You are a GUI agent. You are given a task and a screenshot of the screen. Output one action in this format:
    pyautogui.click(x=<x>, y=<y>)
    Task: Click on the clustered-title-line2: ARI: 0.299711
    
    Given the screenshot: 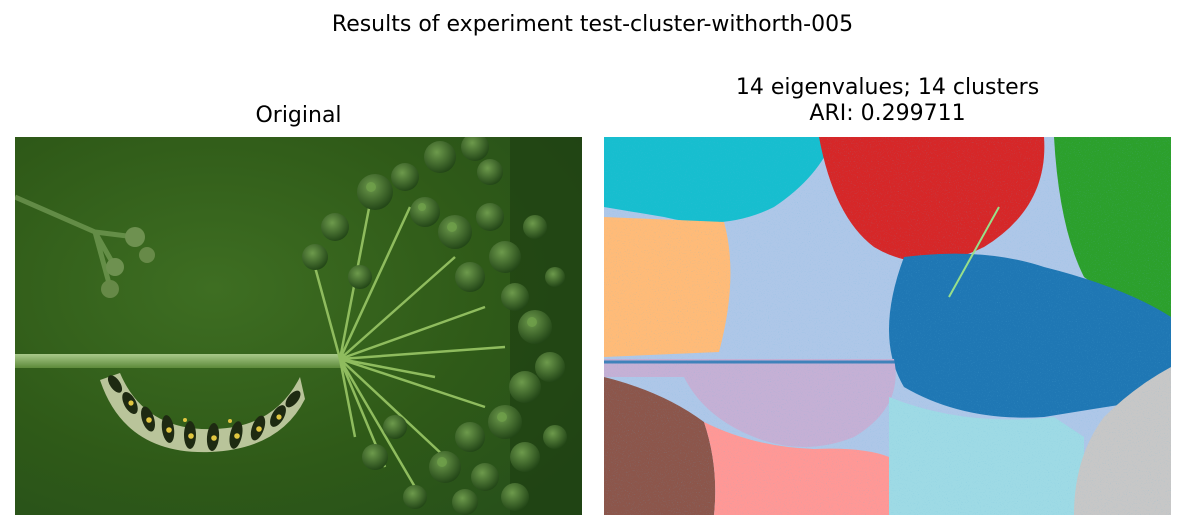 What is the action you would take?
    pyautogui.click(x=887, y=113)
    